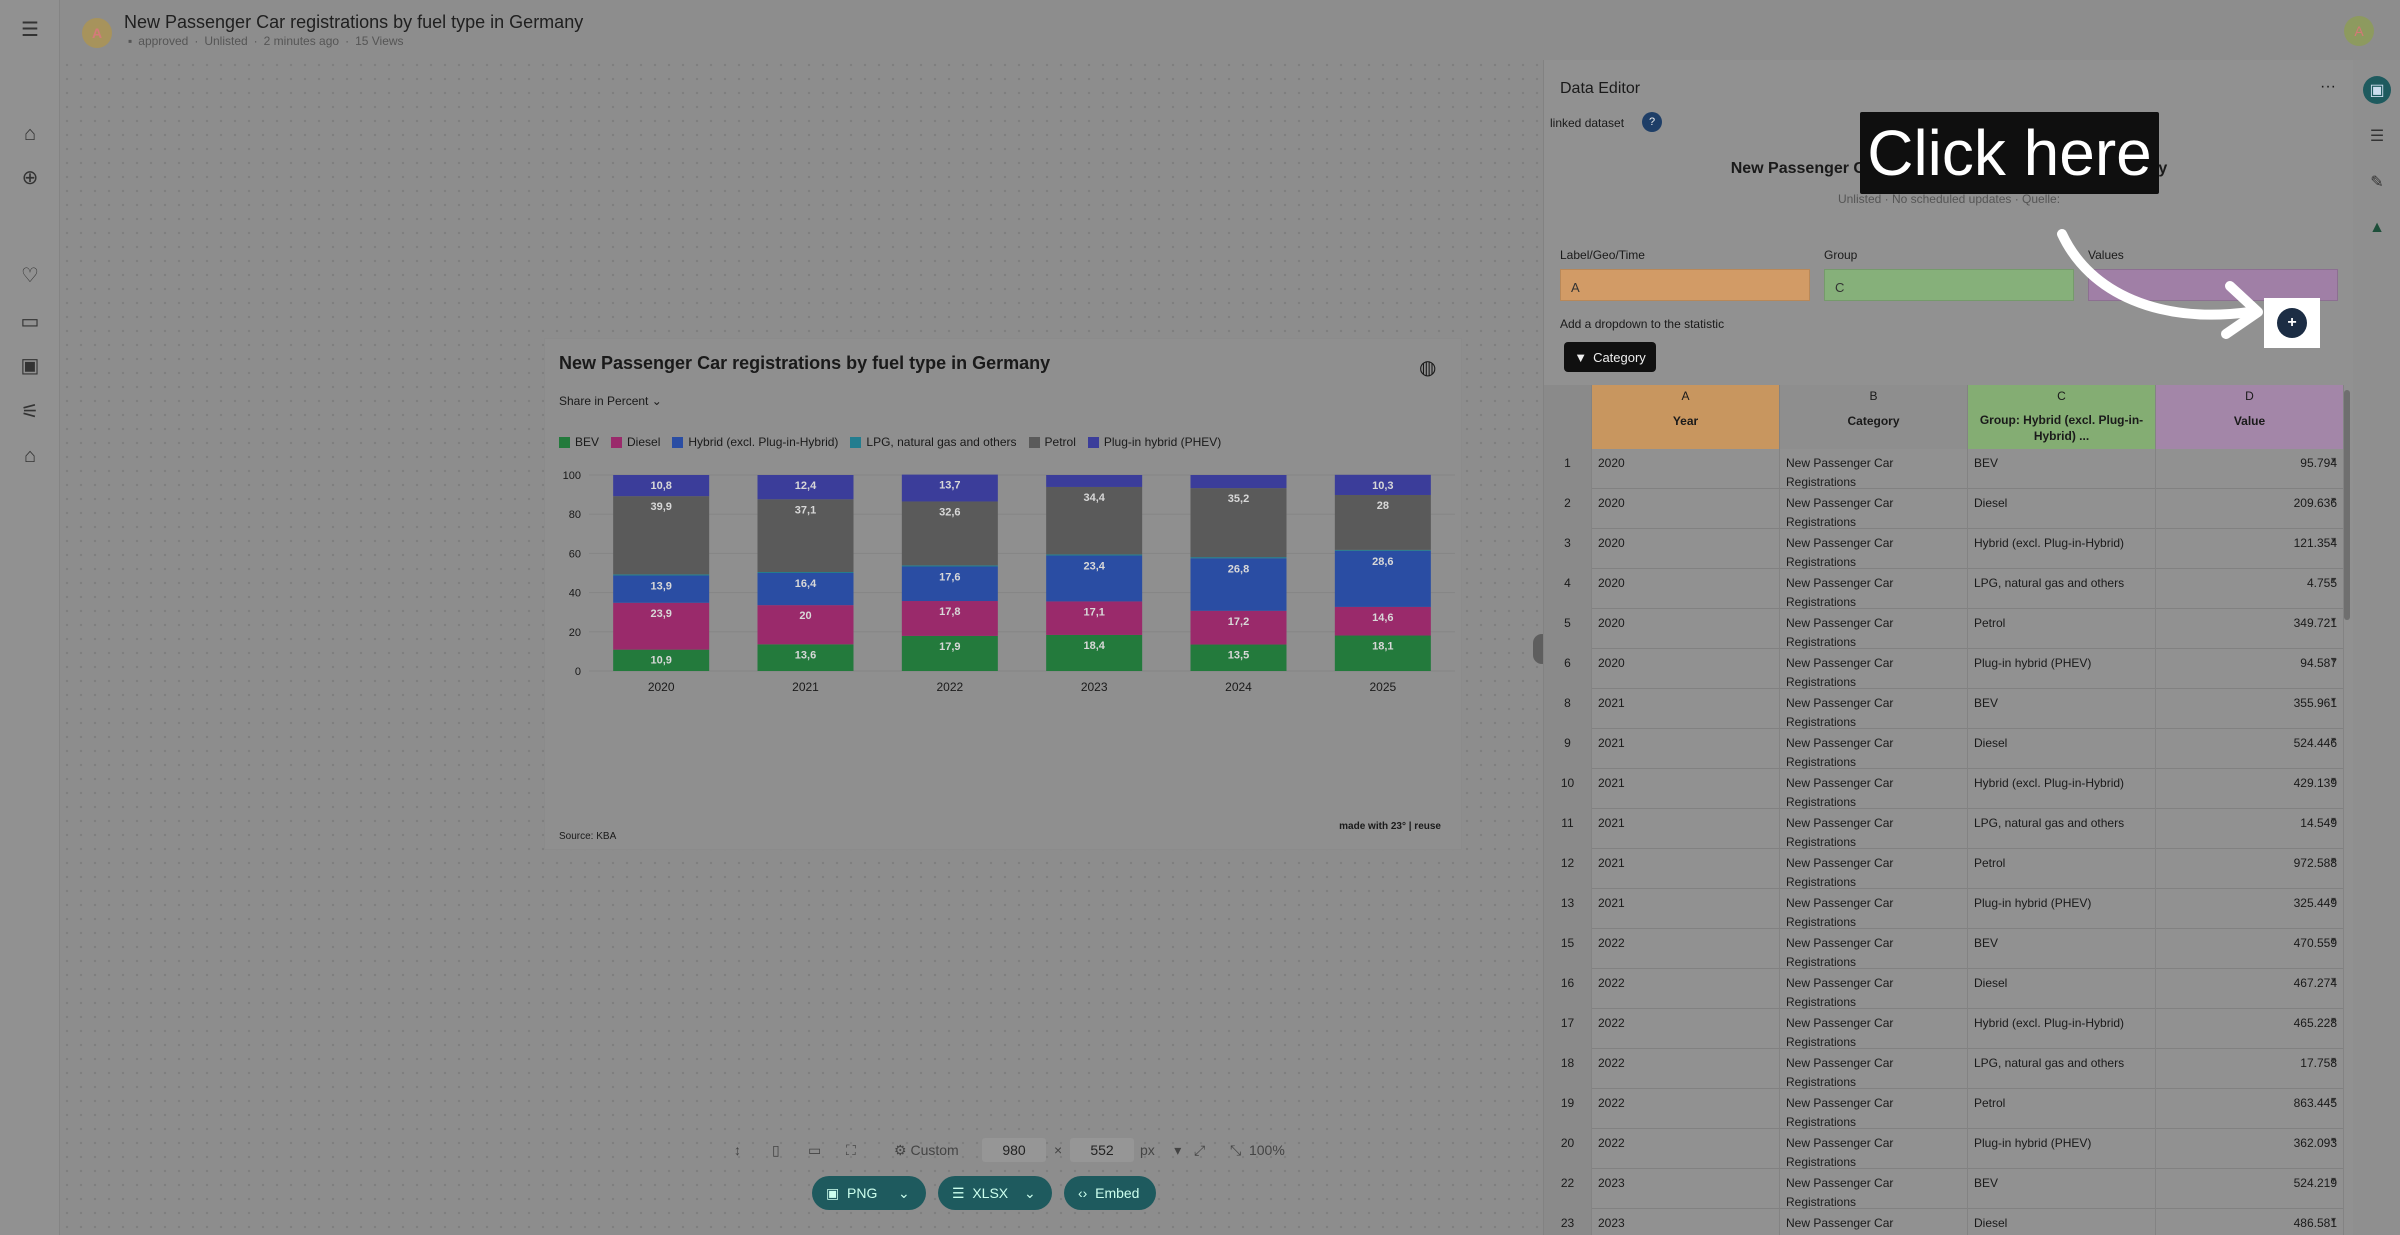 This screenshot has width=2400, height=1235. I want to click on value-cell: 863.445, so click(2250, 1109).